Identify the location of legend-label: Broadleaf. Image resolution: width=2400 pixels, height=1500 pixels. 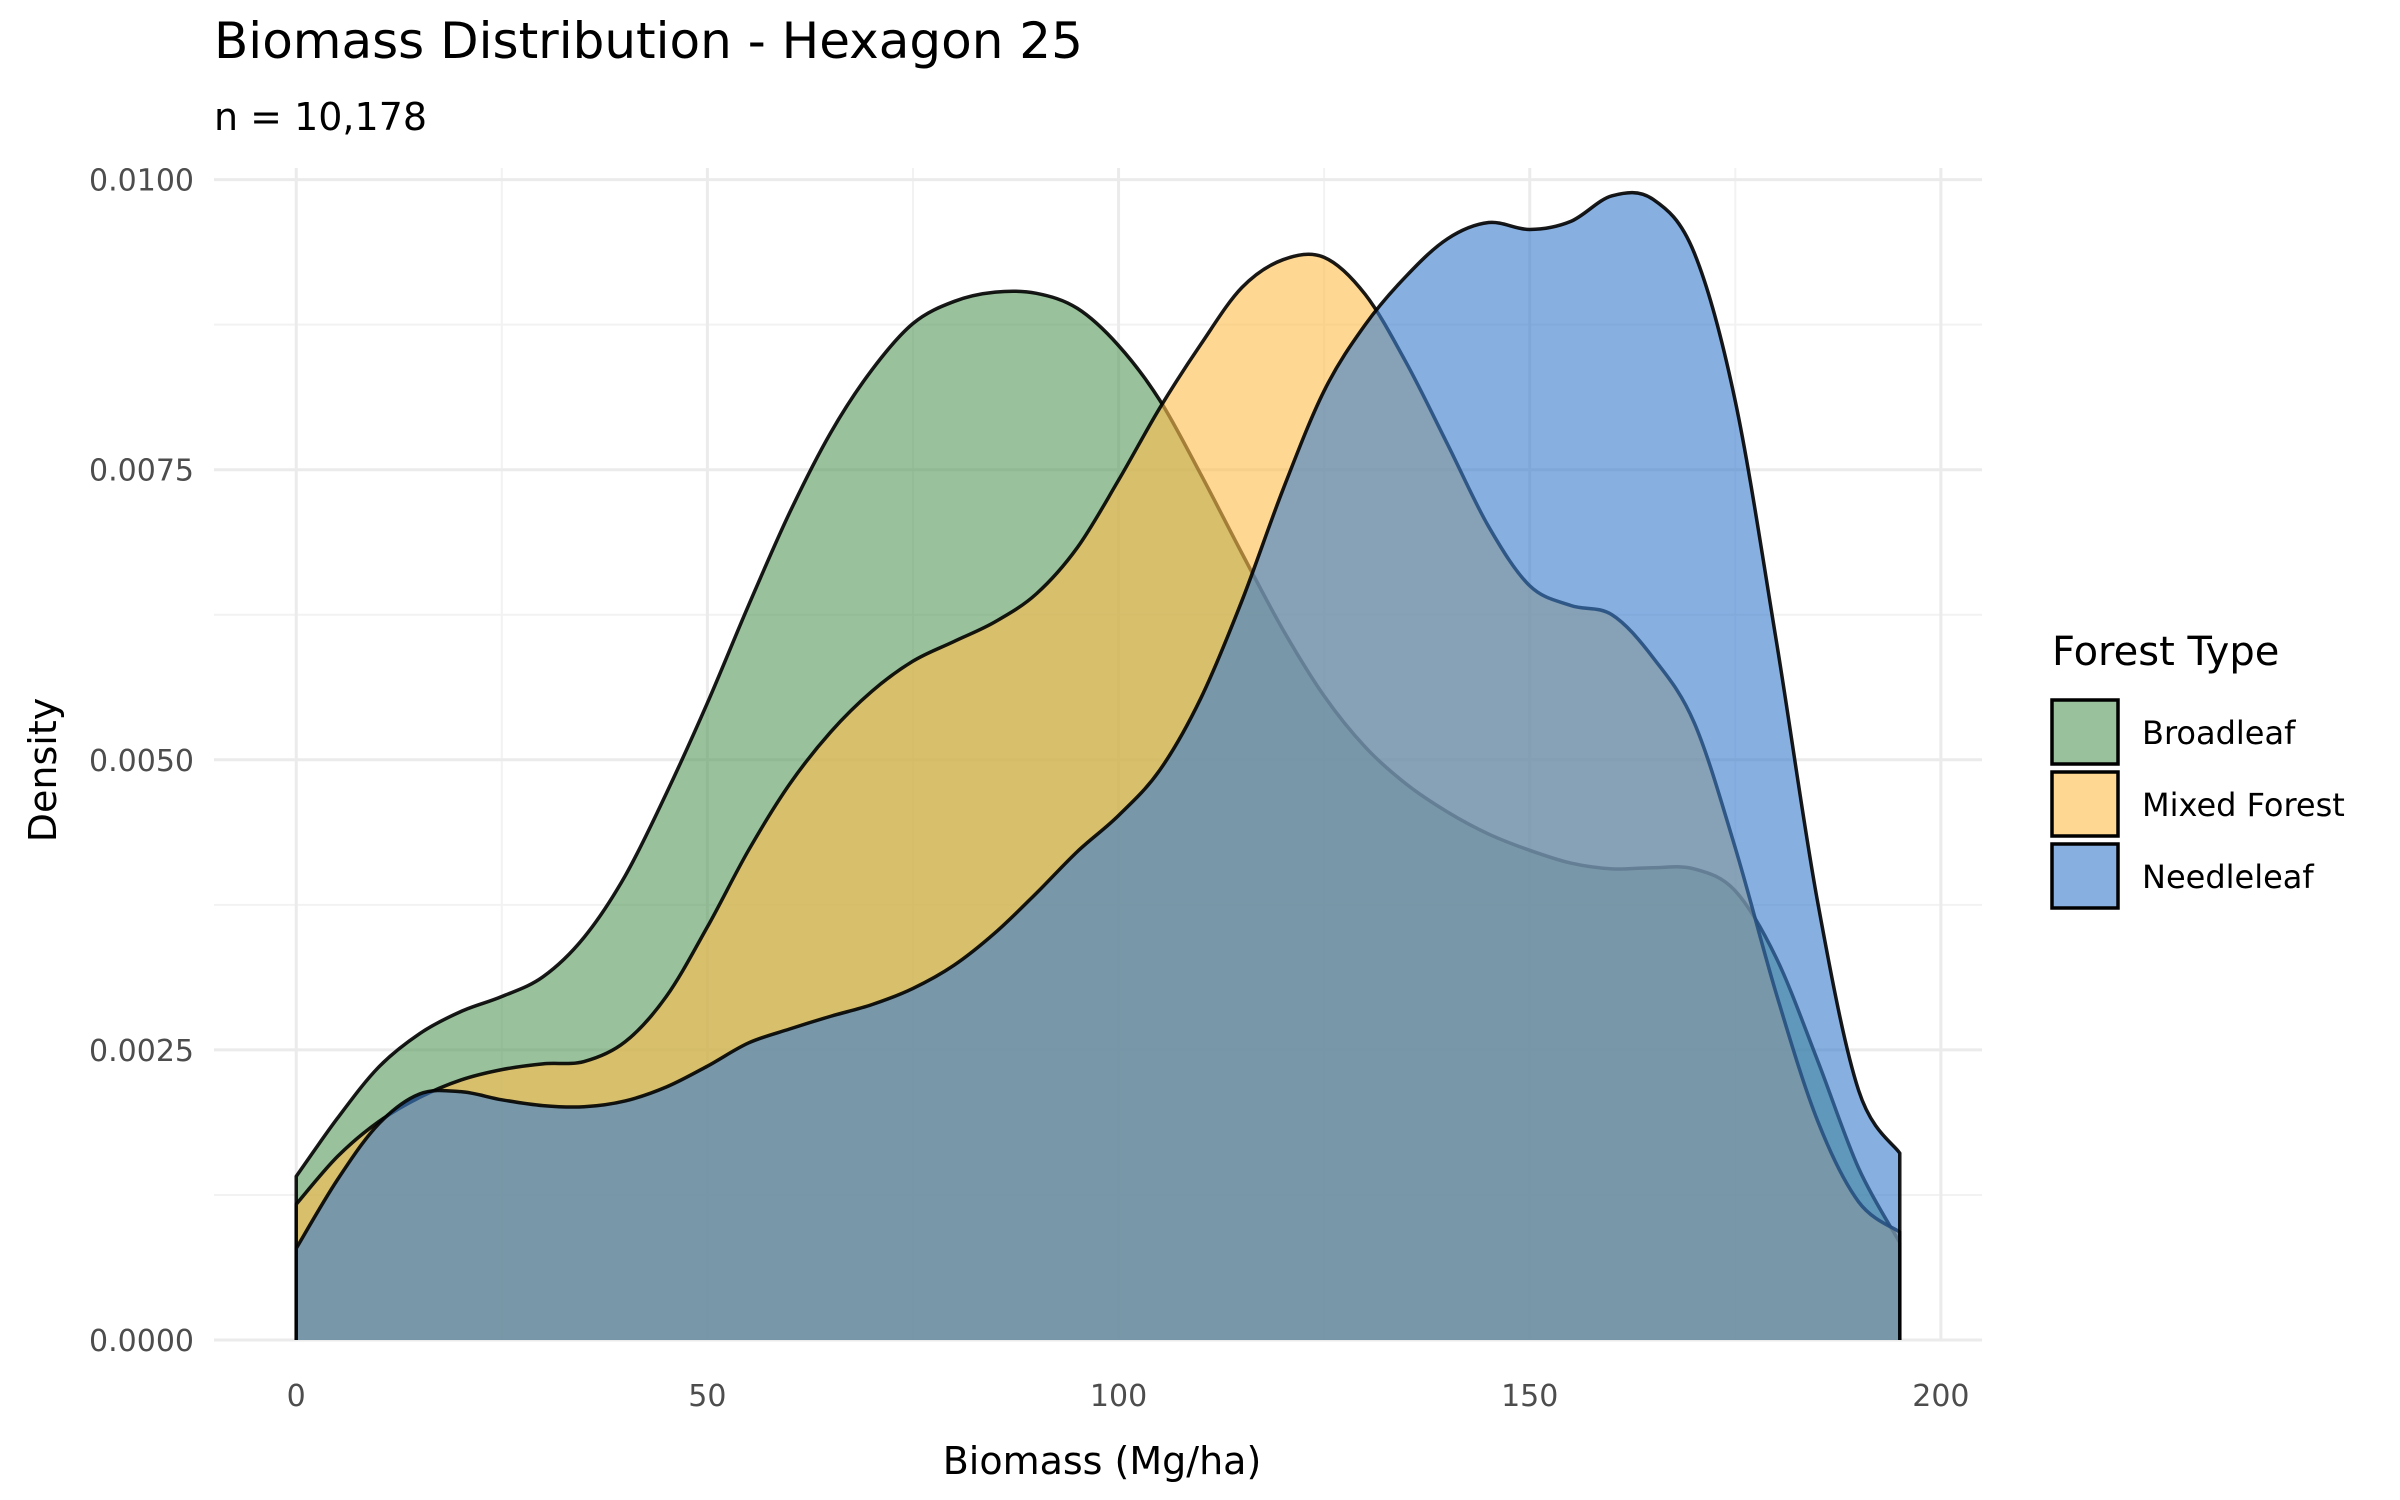
(2219, 733).